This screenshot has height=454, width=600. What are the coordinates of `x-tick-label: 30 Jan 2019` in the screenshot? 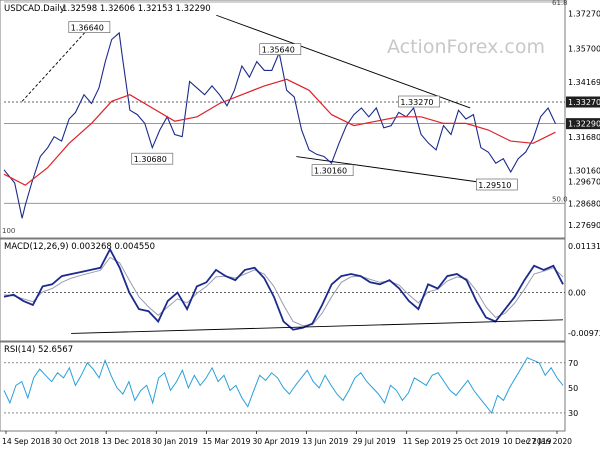 It's located at (175, 441).